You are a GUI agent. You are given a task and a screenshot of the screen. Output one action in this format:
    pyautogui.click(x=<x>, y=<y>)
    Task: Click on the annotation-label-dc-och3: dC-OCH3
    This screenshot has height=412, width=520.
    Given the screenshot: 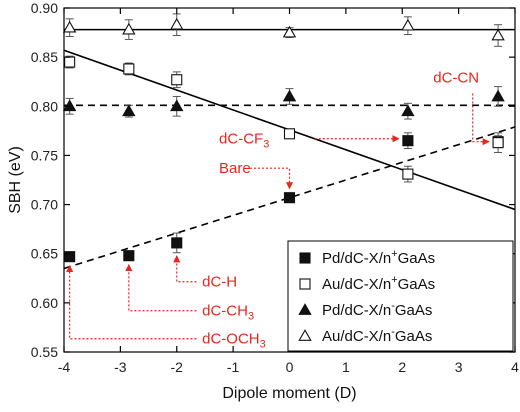 What is the action you would take?
    pyautogui.click(x=234, y=341)
    